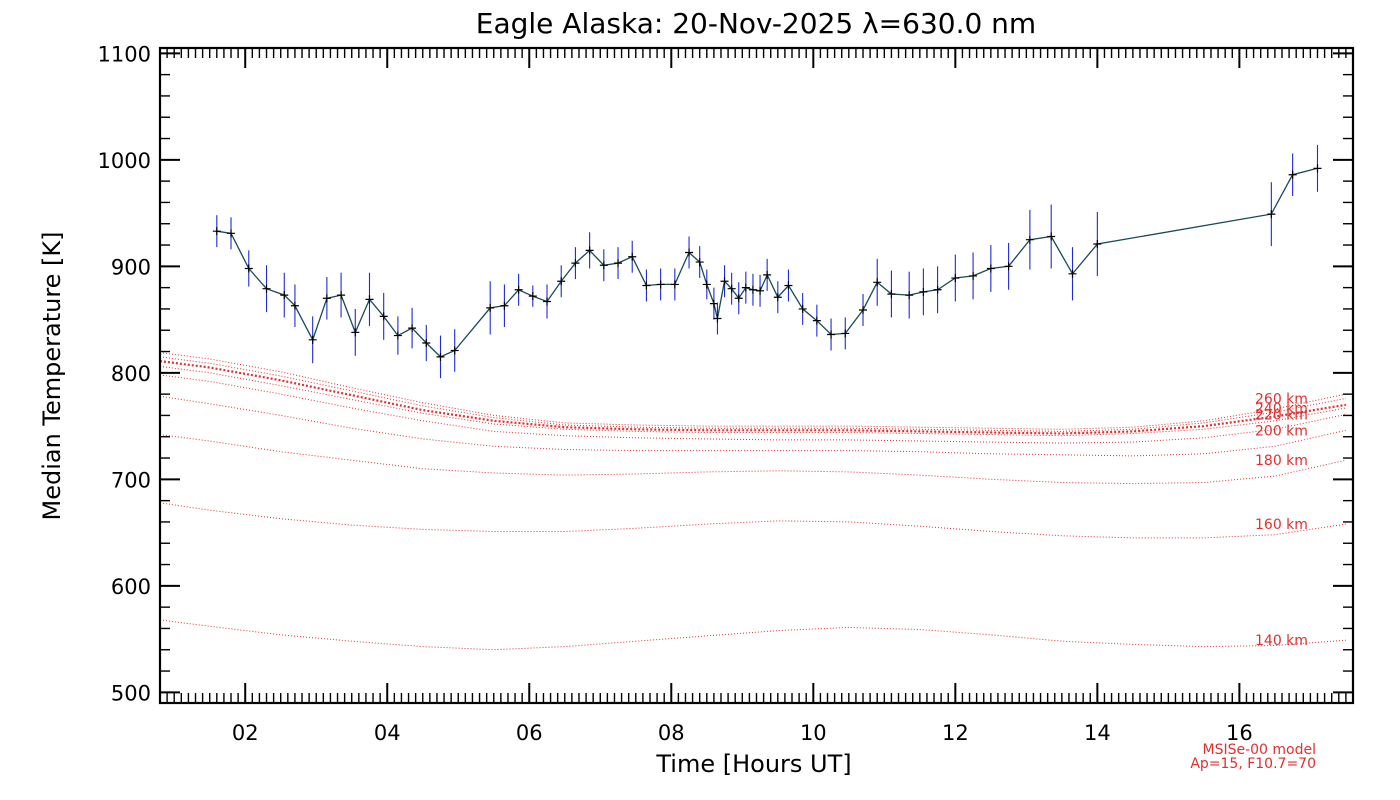 Image resolution: width=1400 pixels, height=800 pixels. Describe the element at coordinates (131, 693) in the screenshot. I see `y-tick-label: 500` at that location.